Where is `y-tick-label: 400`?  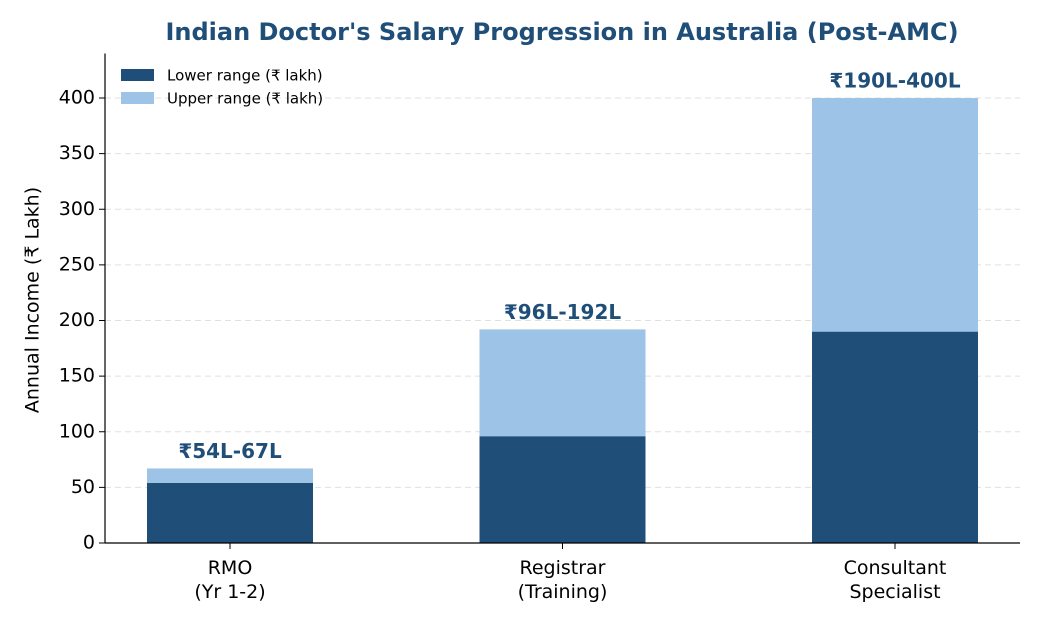 y-tick-label: 400 is located at coordinates (77, 98).